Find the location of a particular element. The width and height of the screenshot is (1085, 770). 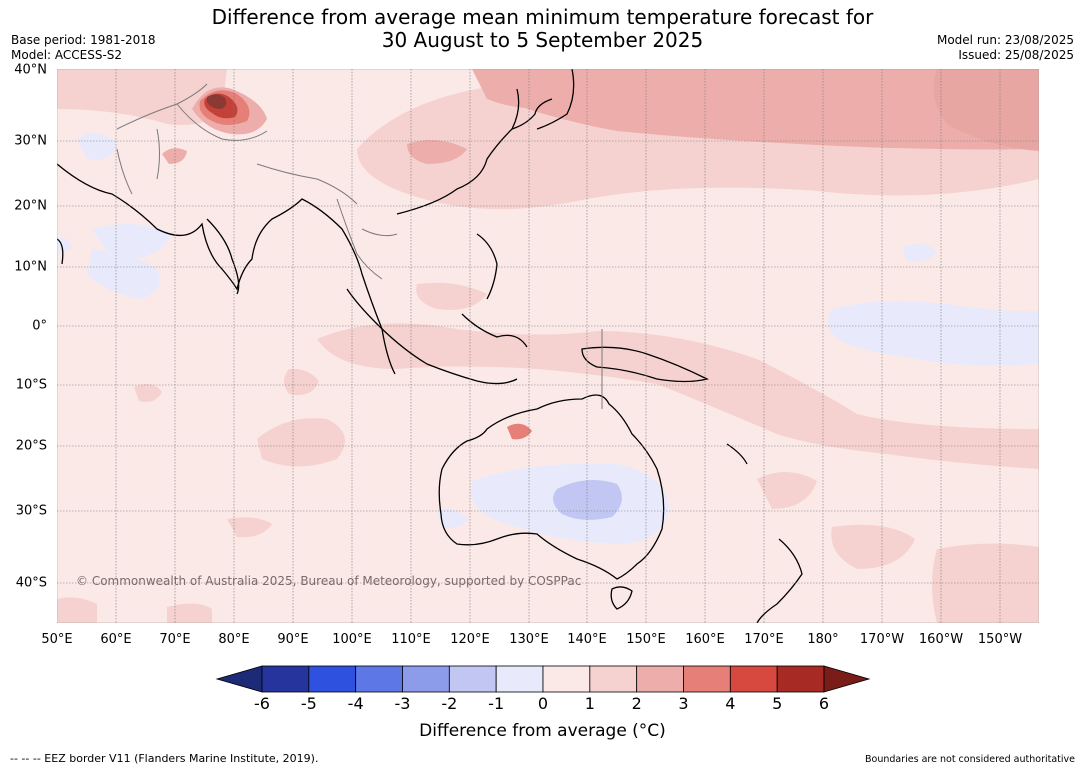

colorbar-tick-label: 3 is located at coordinates (683, 703).